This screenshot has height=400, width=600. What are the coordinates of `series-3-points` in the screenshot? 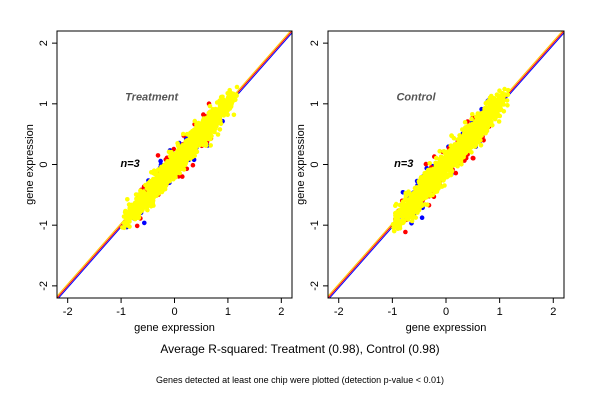 It's located at (180, 157).